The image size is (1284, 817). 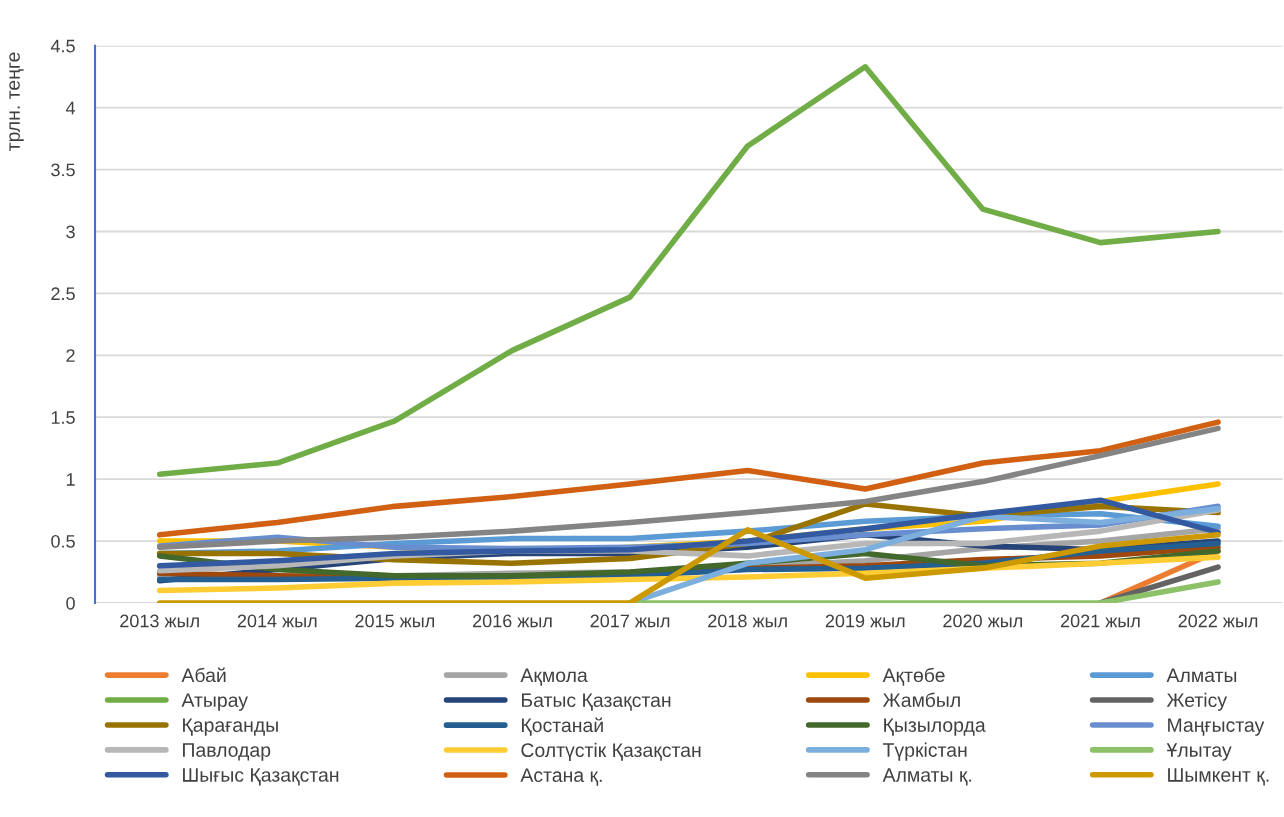 I want to click on legend-label: Алматы, so click(x=1201, y=675).